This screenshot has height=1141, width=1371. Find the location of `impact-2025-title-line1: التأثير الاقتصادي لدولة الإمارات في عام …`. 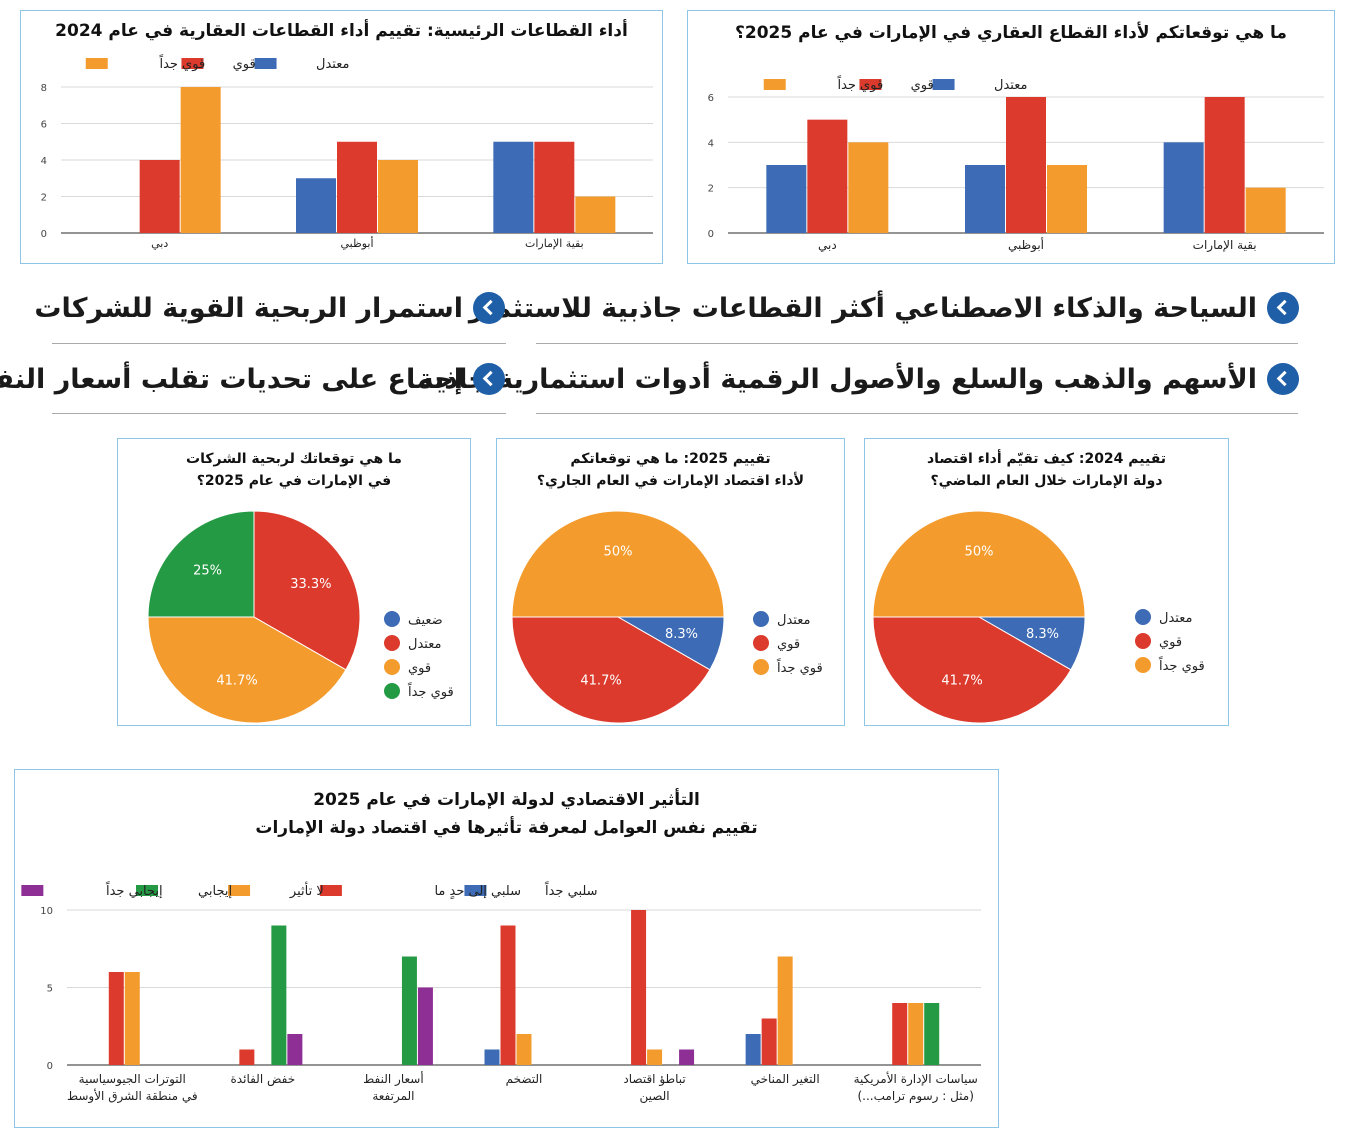

impact-2025-title-line1: التأثير الاقتصادي لدولة الإمارات في عام … is located at coordinates (506, 800).